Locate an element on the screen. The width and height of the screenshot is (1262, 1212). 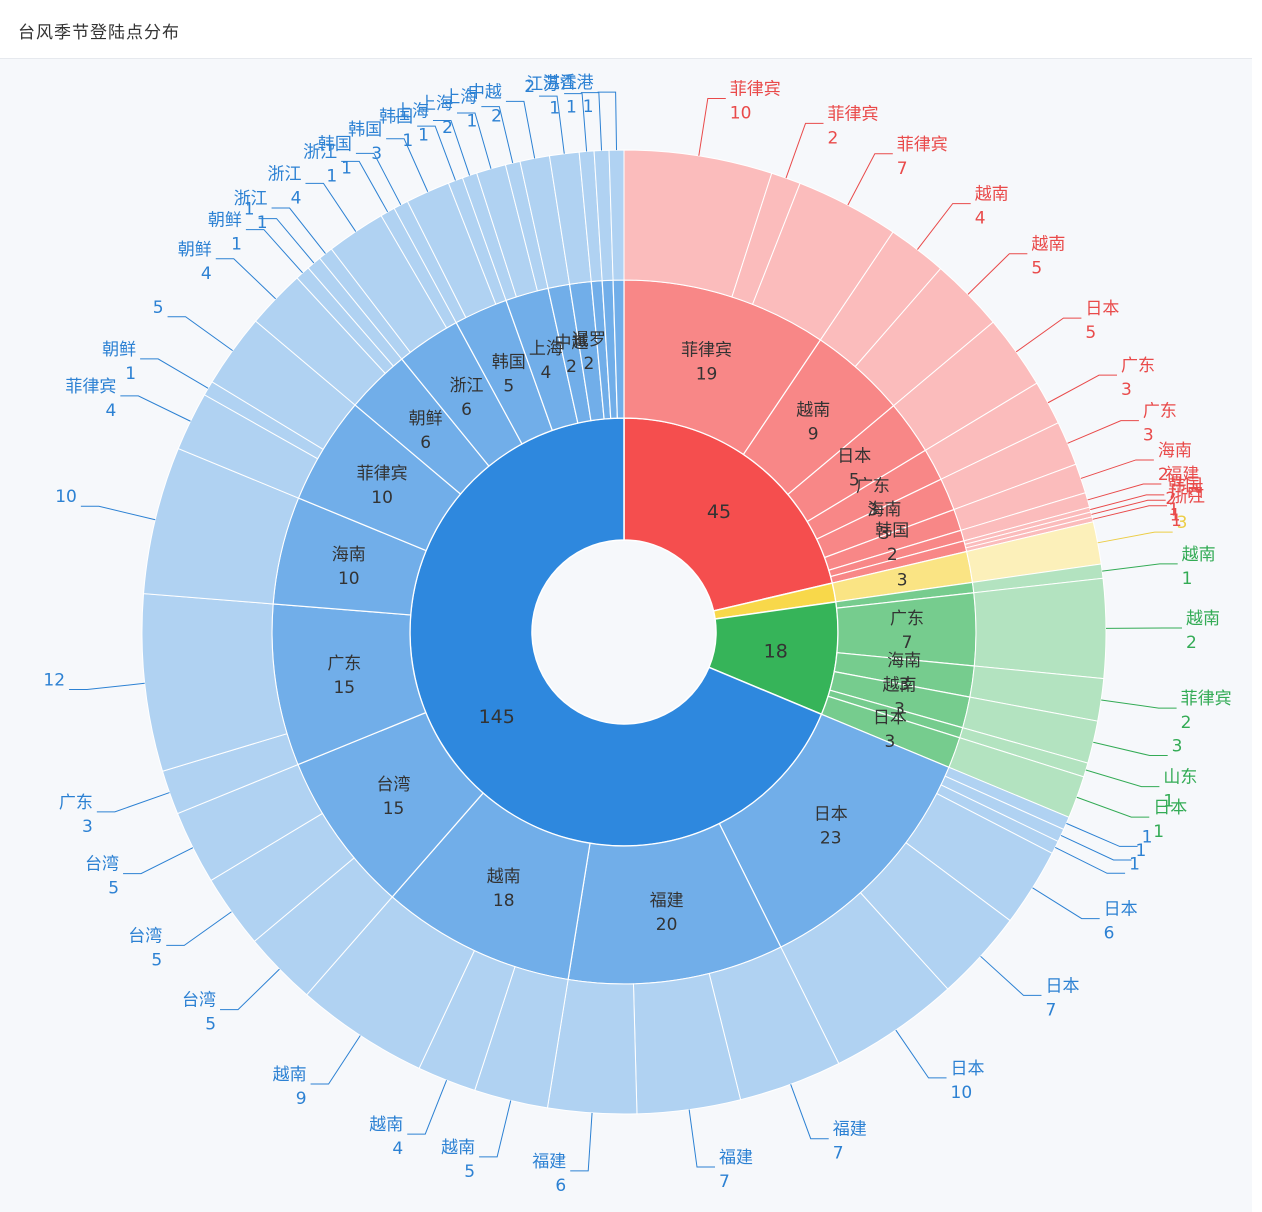
outer-segment-label: 日本 5 is located at coordinates (1102, 321).